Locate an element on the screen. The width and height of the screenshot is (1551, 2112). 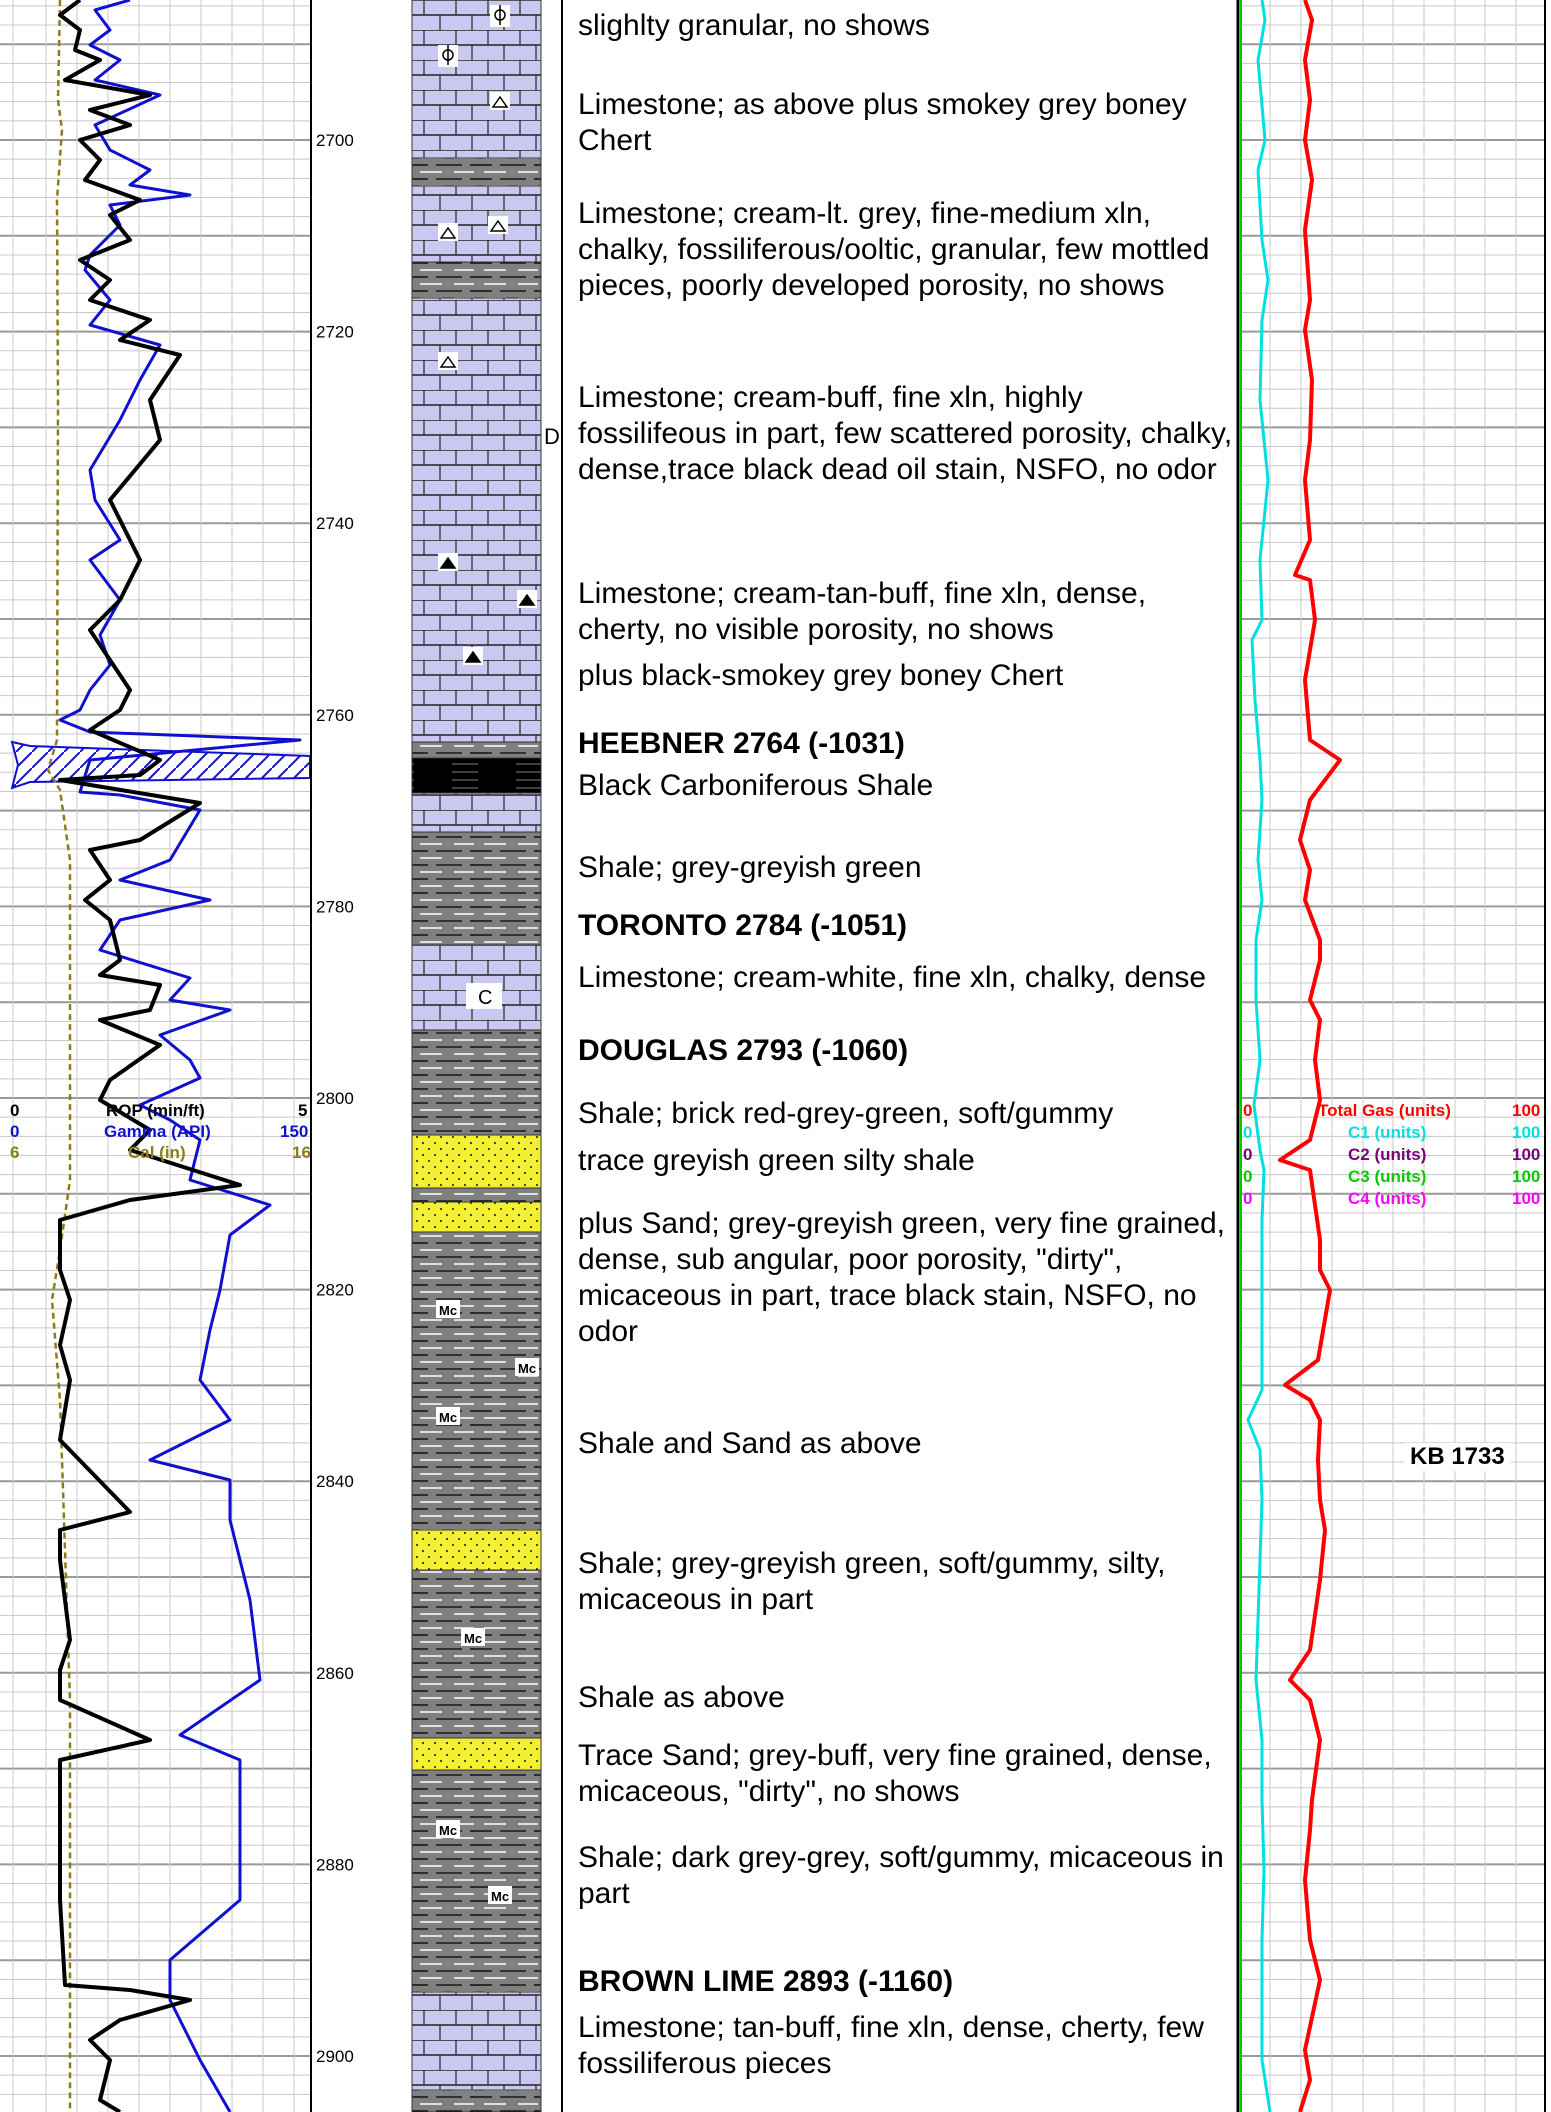
total-gas-curve is located at coordinates (1310, 1056).